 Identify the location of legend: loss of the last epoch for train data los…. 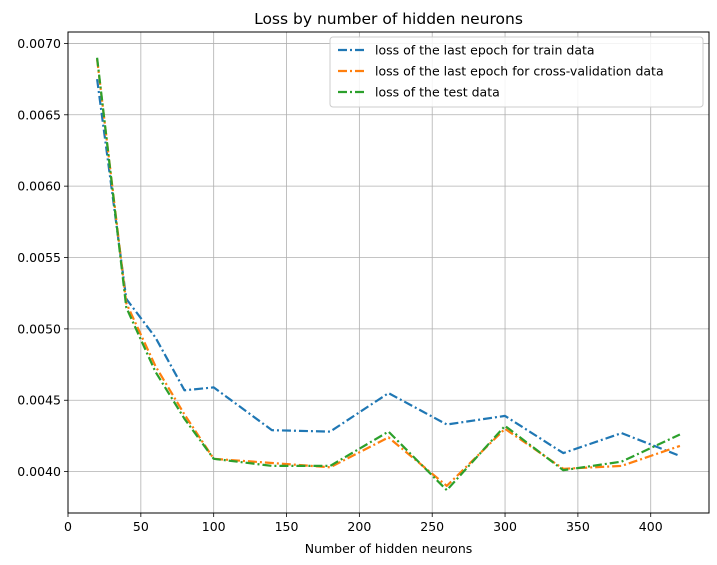
(516, 72).